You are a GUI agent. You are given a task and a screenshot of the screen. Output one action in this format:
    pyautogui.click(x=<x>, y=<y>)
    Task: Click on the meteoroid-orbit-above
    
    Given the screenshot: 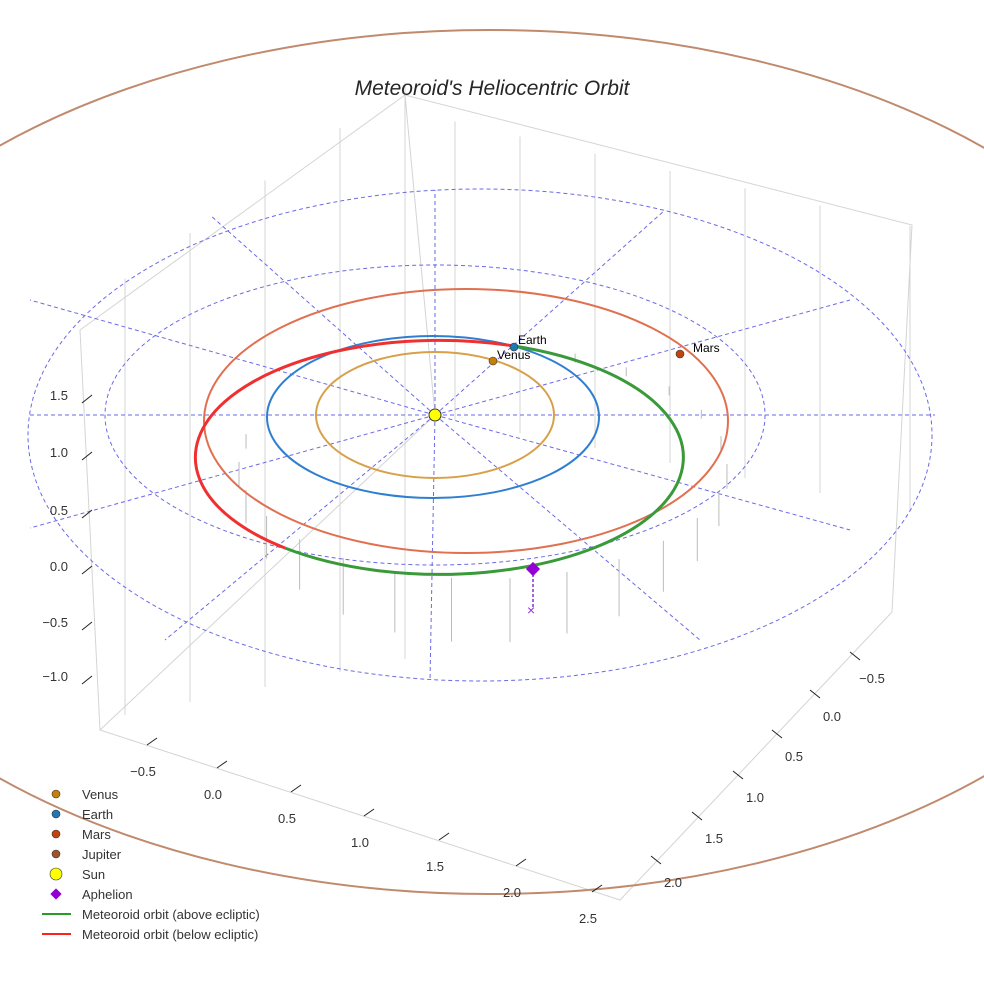 What is the action you would take?
    pyautogui.click(x=484, y=460)
    